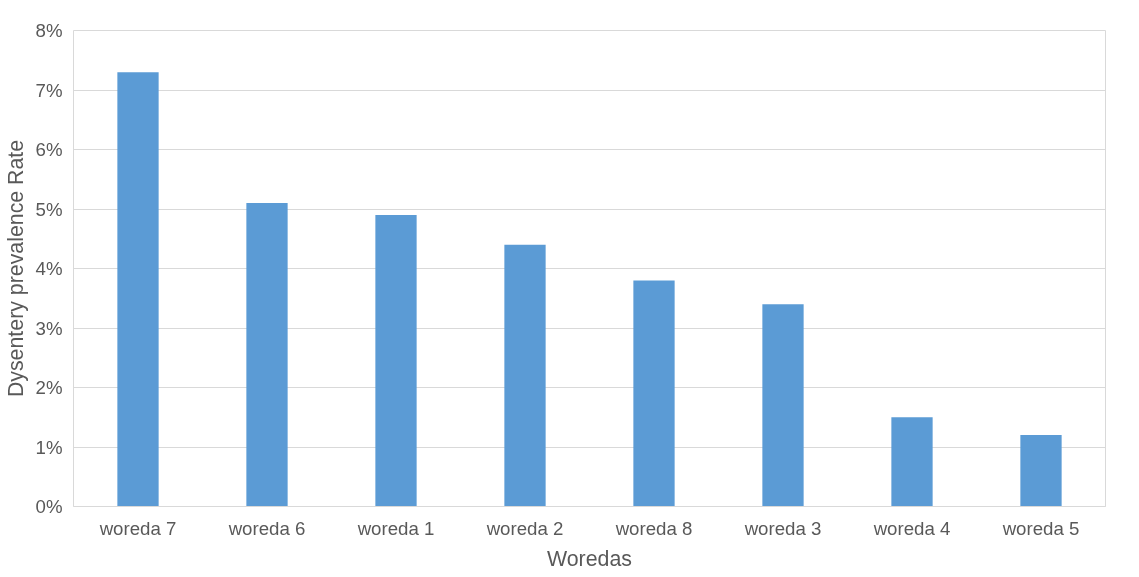 The height and width of the screenshot is (577, 1139). What do you see at coordinates (49, 209) in the screenshot?
I see `y-tick-label: 5%` at bounding box center [49, 209].